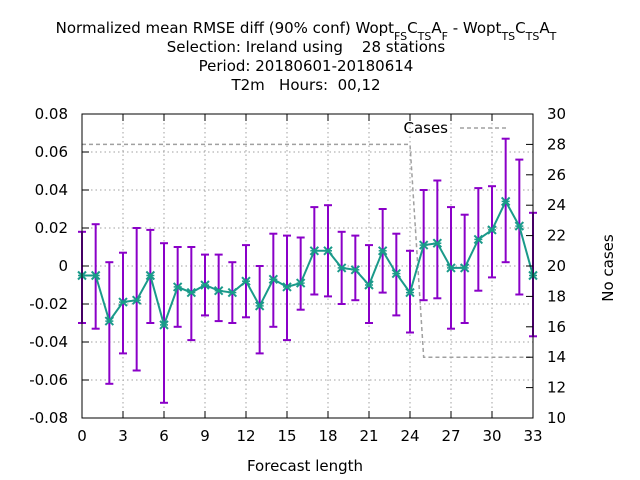 This screenshot has width=640, height=480. Describe the element at coordinates (51, 152) in the screenshot. I see `y-tick-label: 0.06` at that location.